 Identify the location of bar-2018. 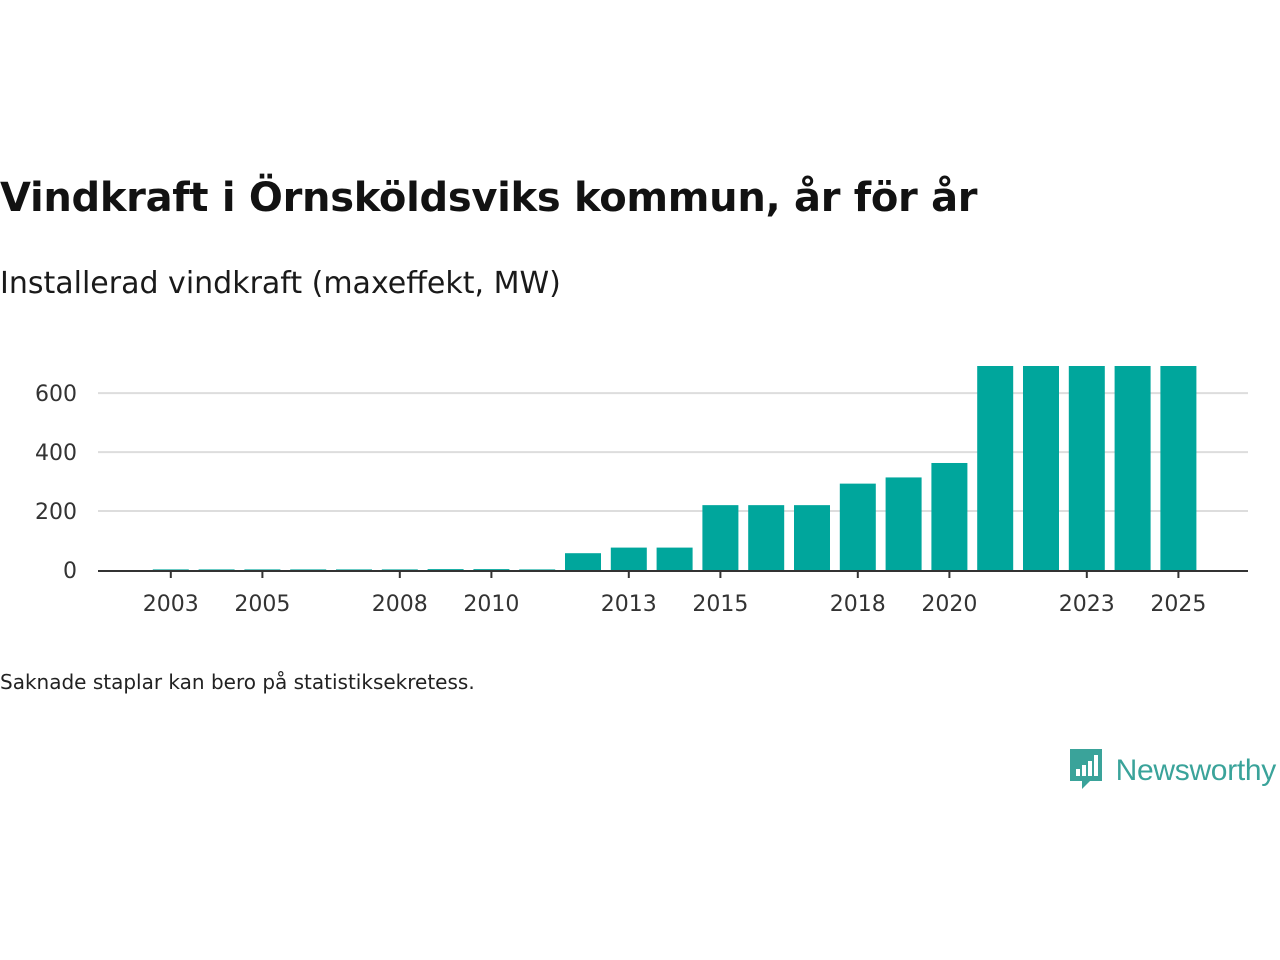
(857, 526).